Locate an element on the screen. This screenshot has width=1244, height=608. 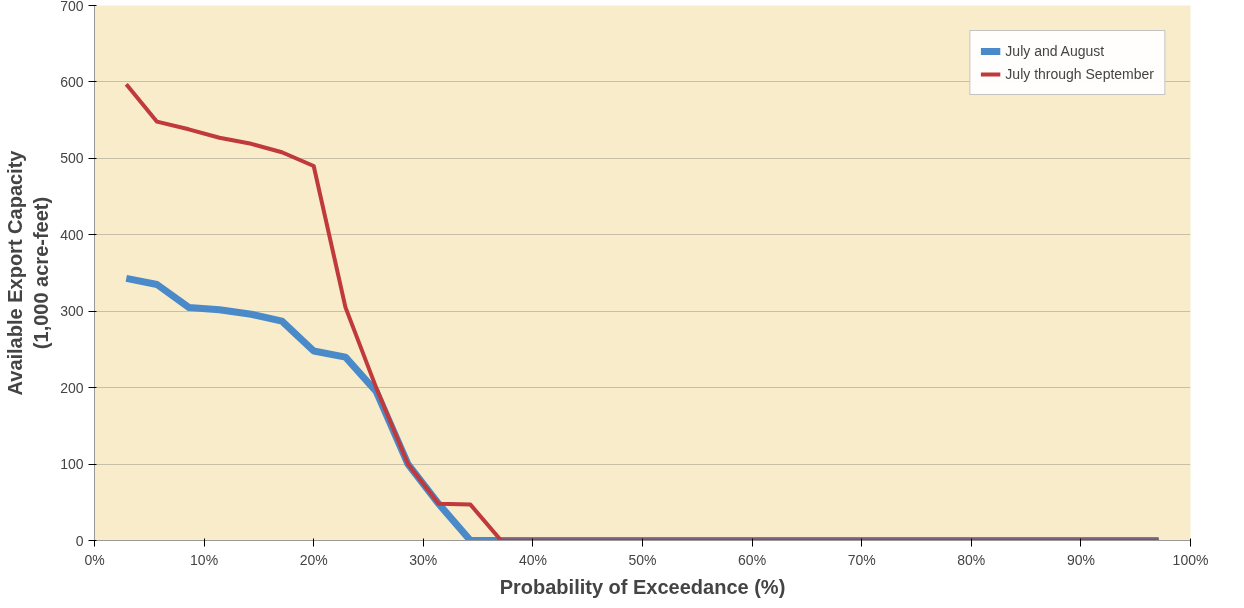
x-tick-label: 60% is located at coordinates (752, 559).